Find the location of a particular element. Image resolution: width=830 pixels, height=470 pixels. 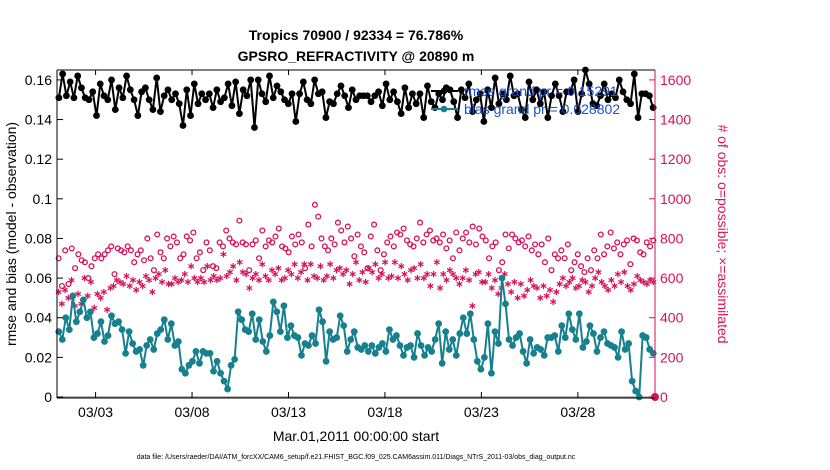

y2-tick-label: 200 is located at coordinates (672, 357).